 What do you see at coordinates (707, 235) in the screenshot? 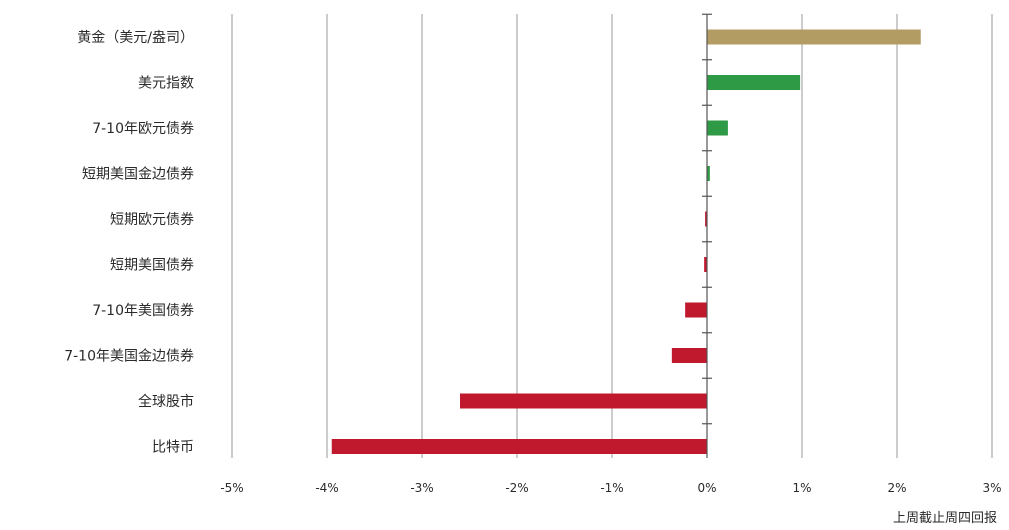
I see `zero-axis` at bounding box center [707, 235].